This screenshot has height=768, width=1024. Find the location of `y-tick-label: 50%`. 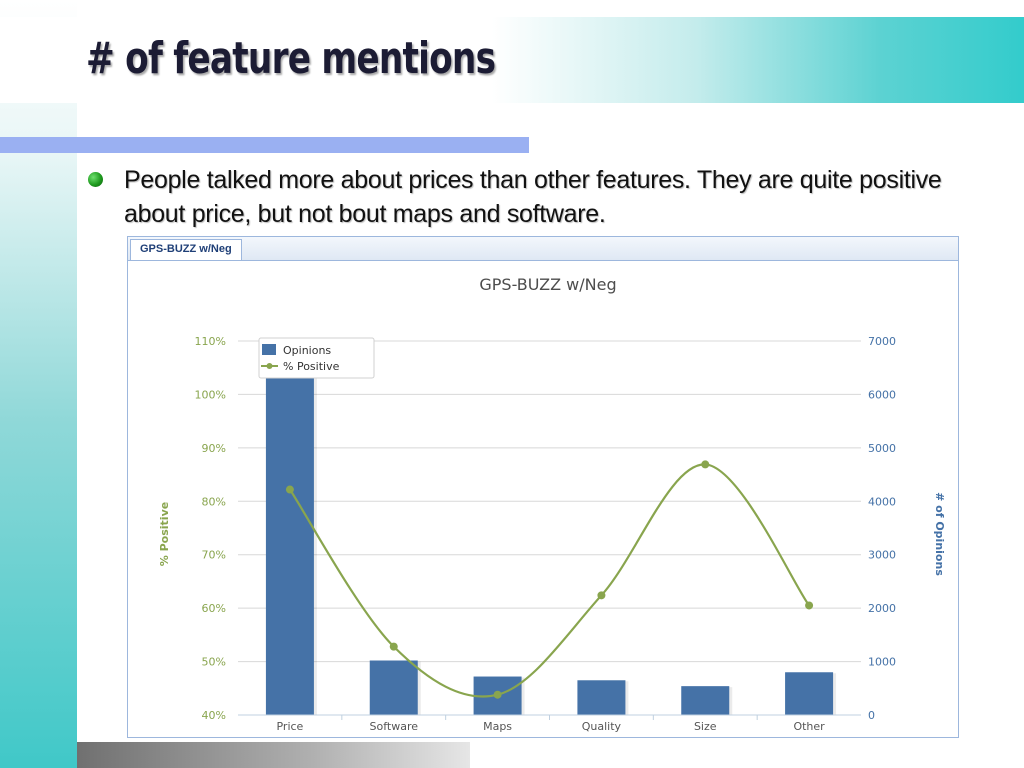

y-tick-label: 50% is located at coordinates (214, 662).